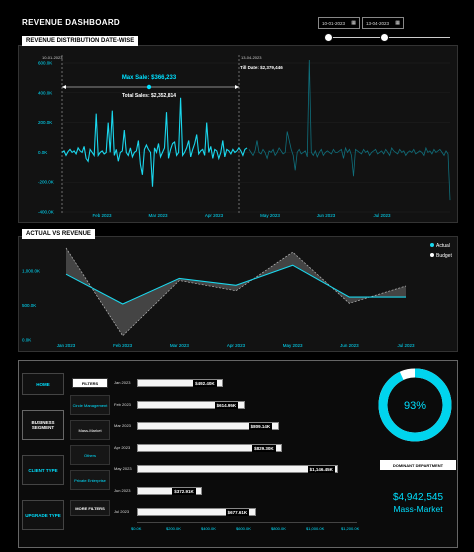  Describe the element at coordinates (260, 426) in the screenshot. I see `bar-value-label: $809.14K` at that location.